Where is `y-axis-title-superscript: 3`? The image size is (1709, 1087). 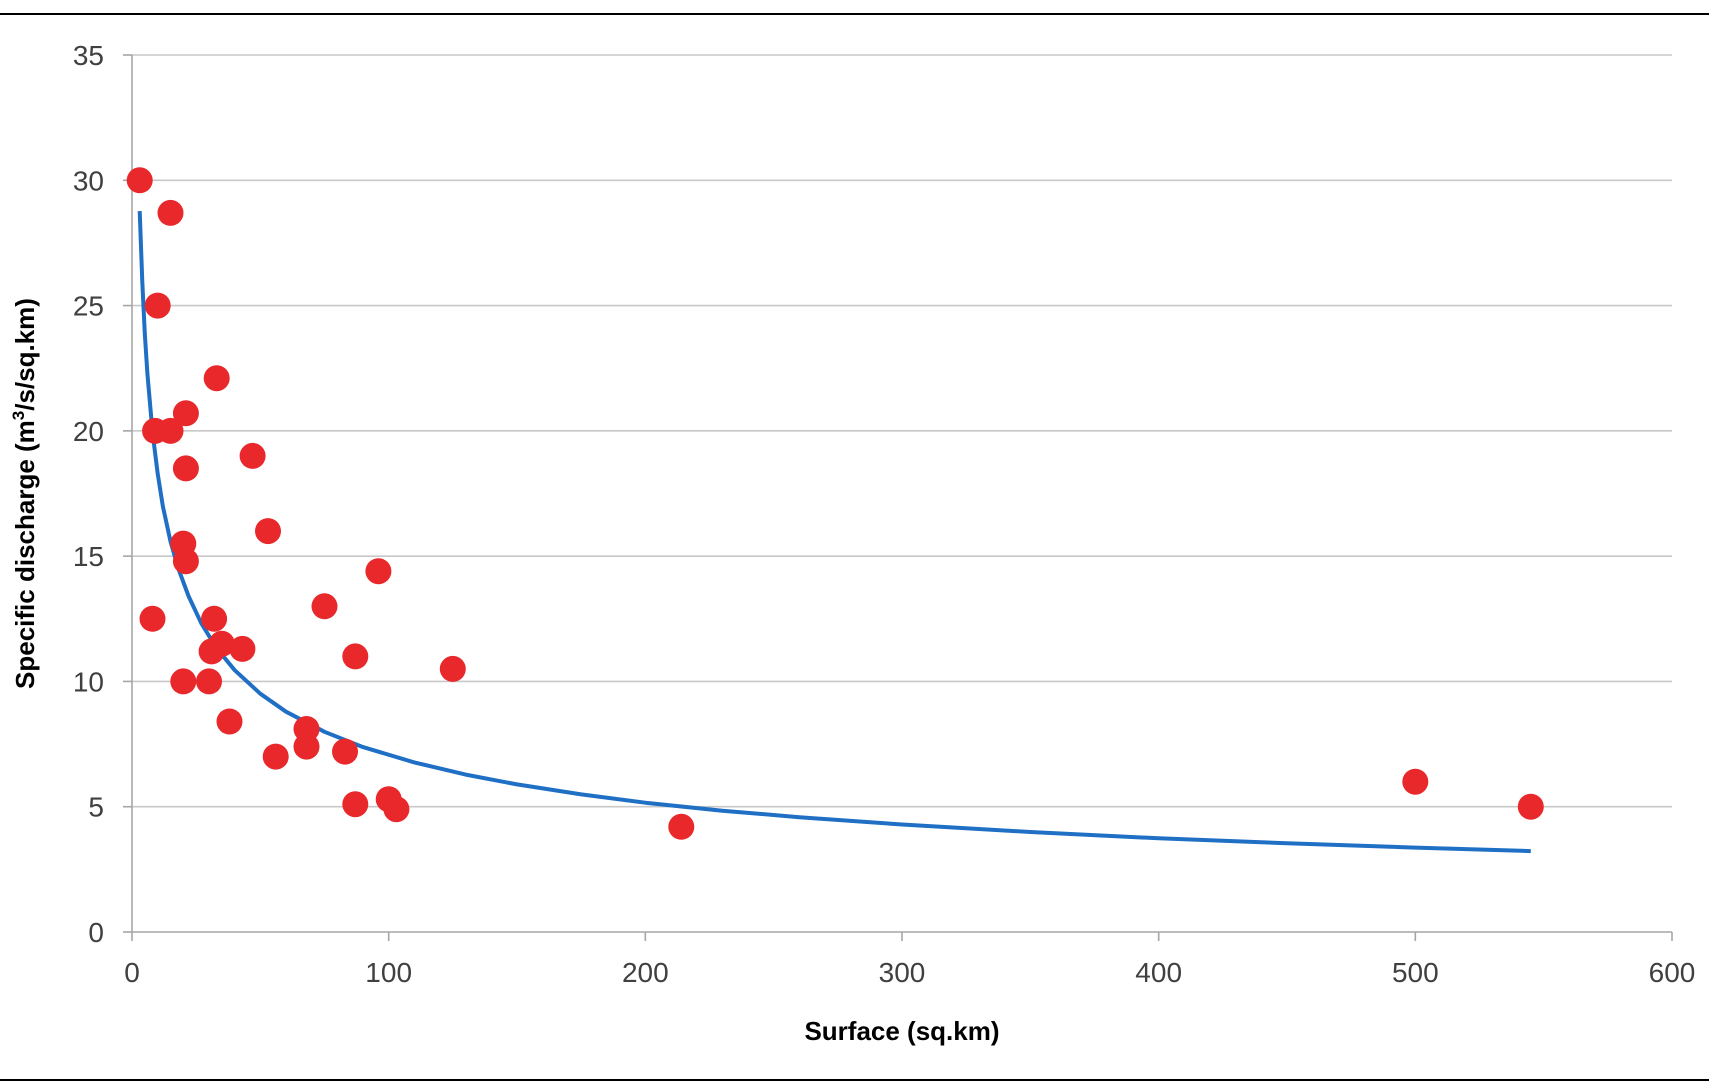 y-axis-title-superscript: 3 is located at coordinates (18, 415).